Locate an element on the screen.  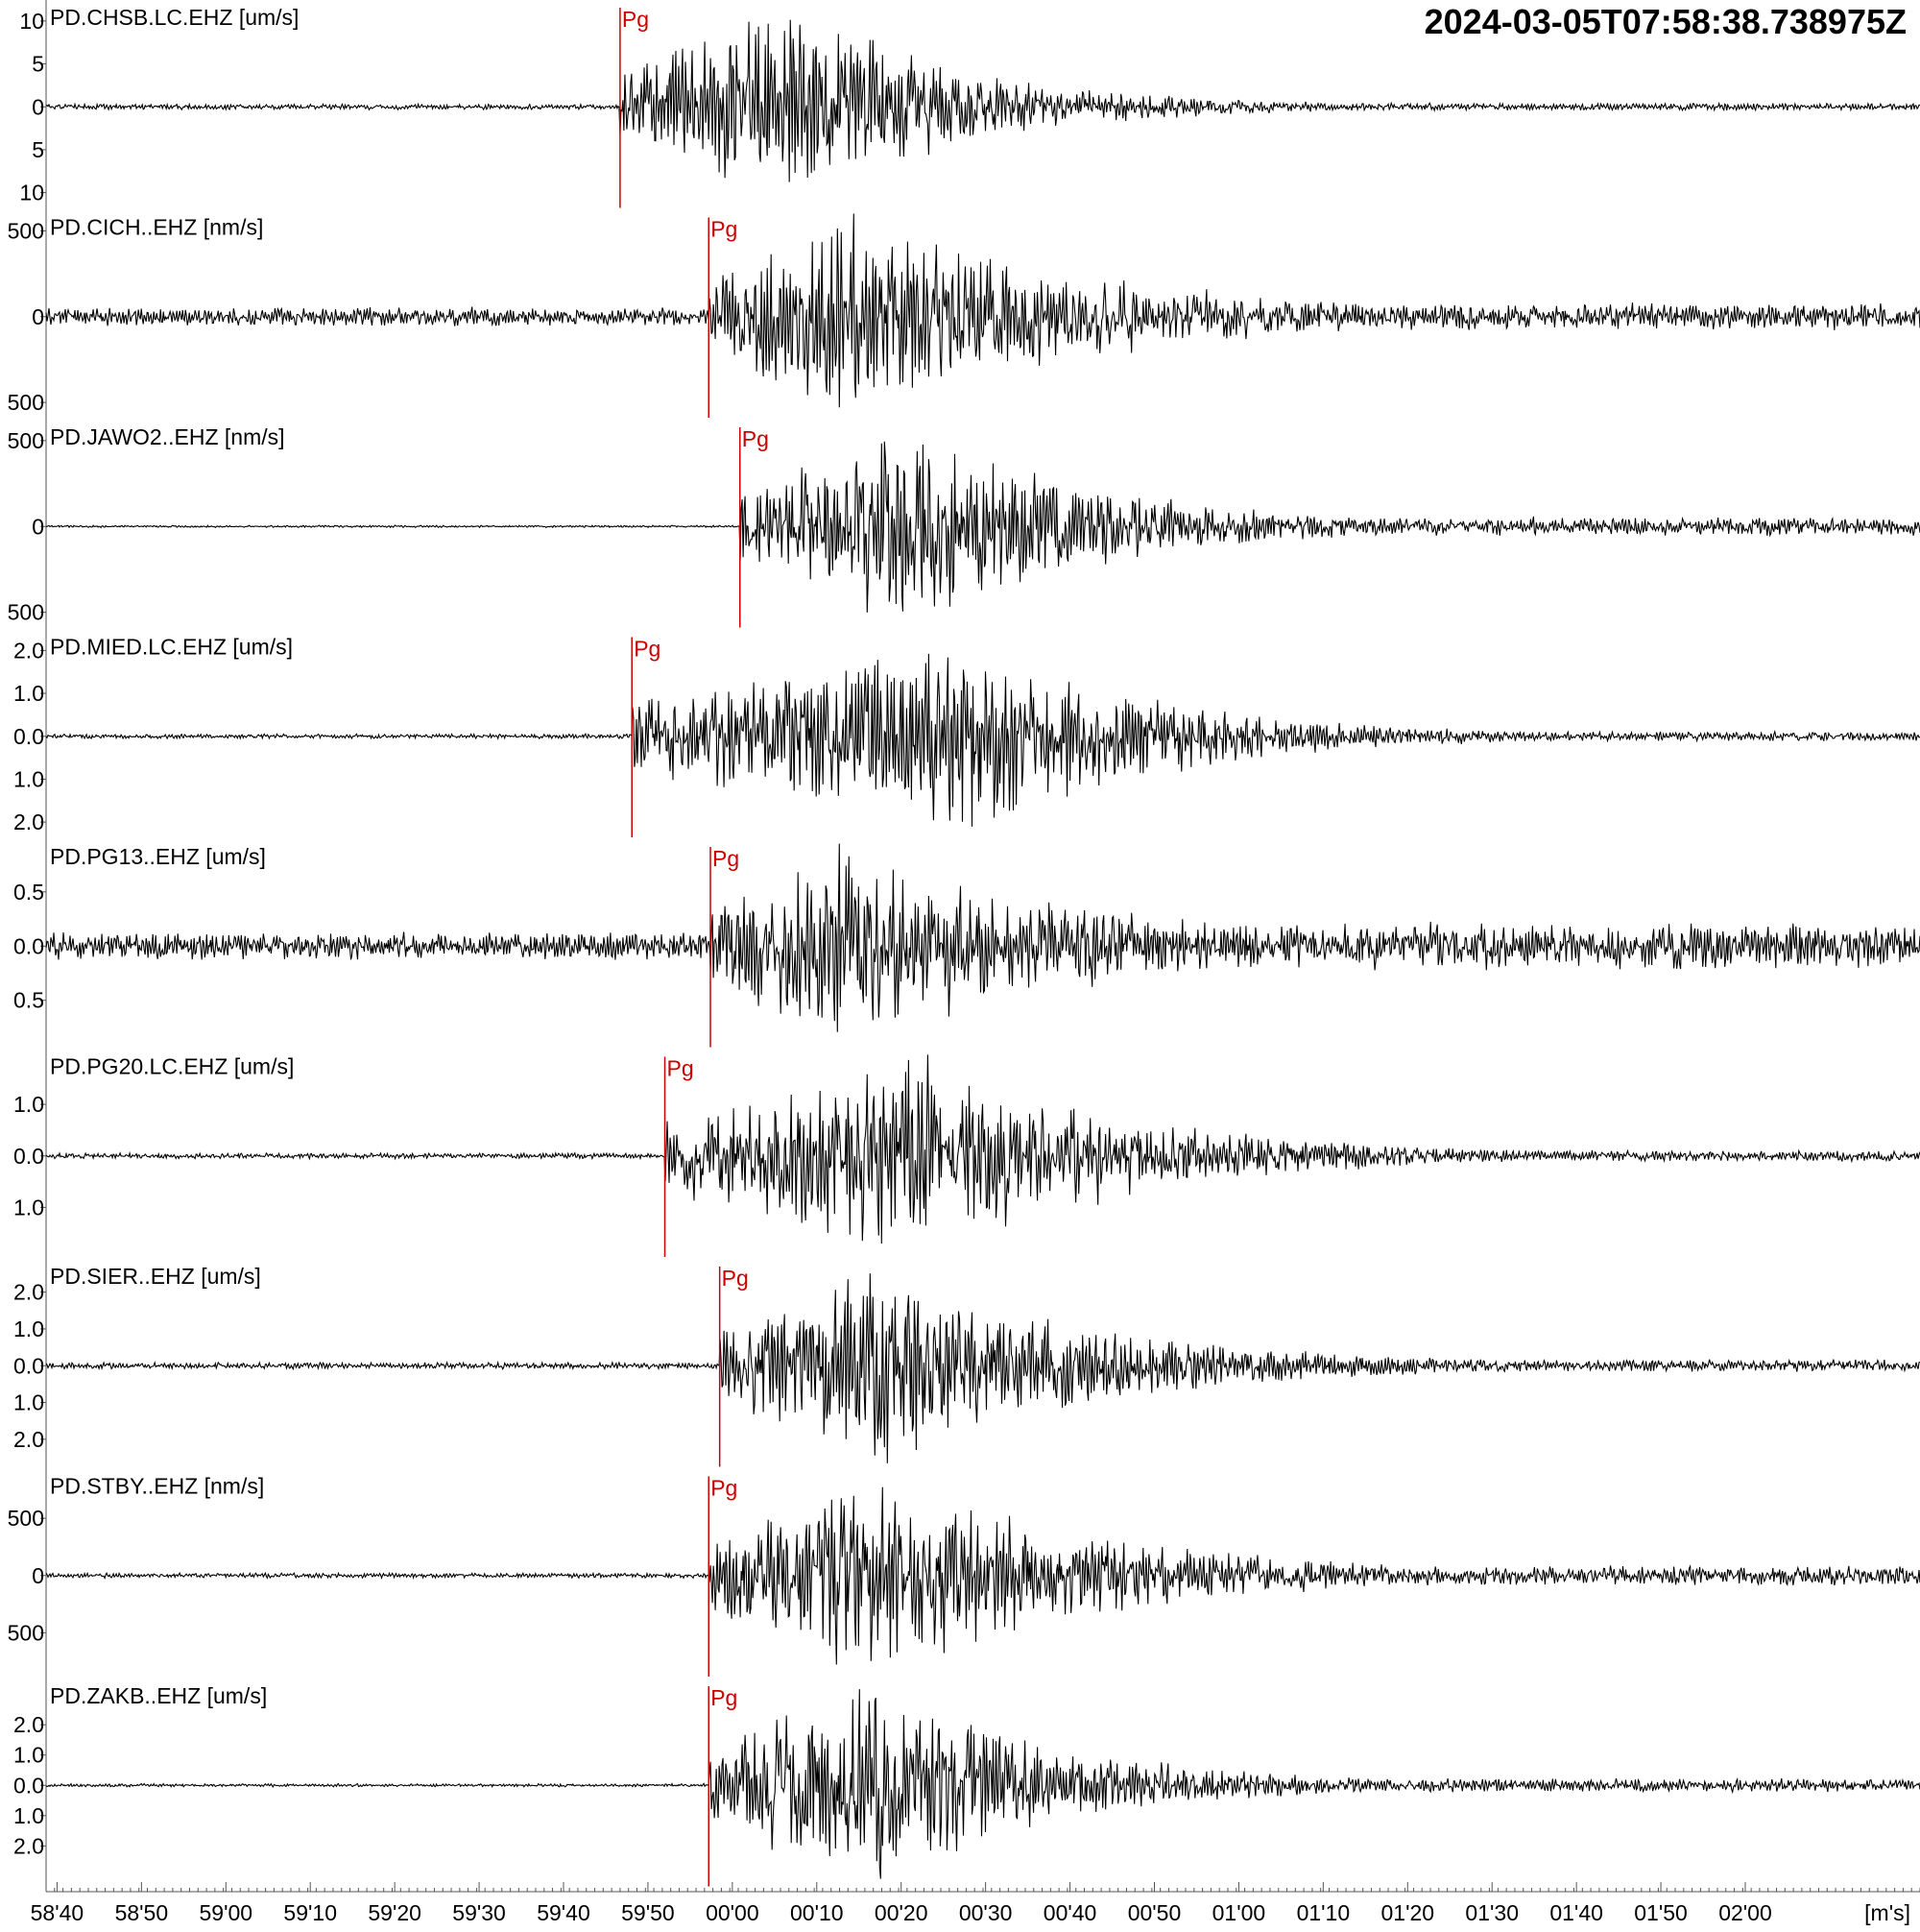
time-tick-label: 00'50 is located at coordinates (1155, 1912).